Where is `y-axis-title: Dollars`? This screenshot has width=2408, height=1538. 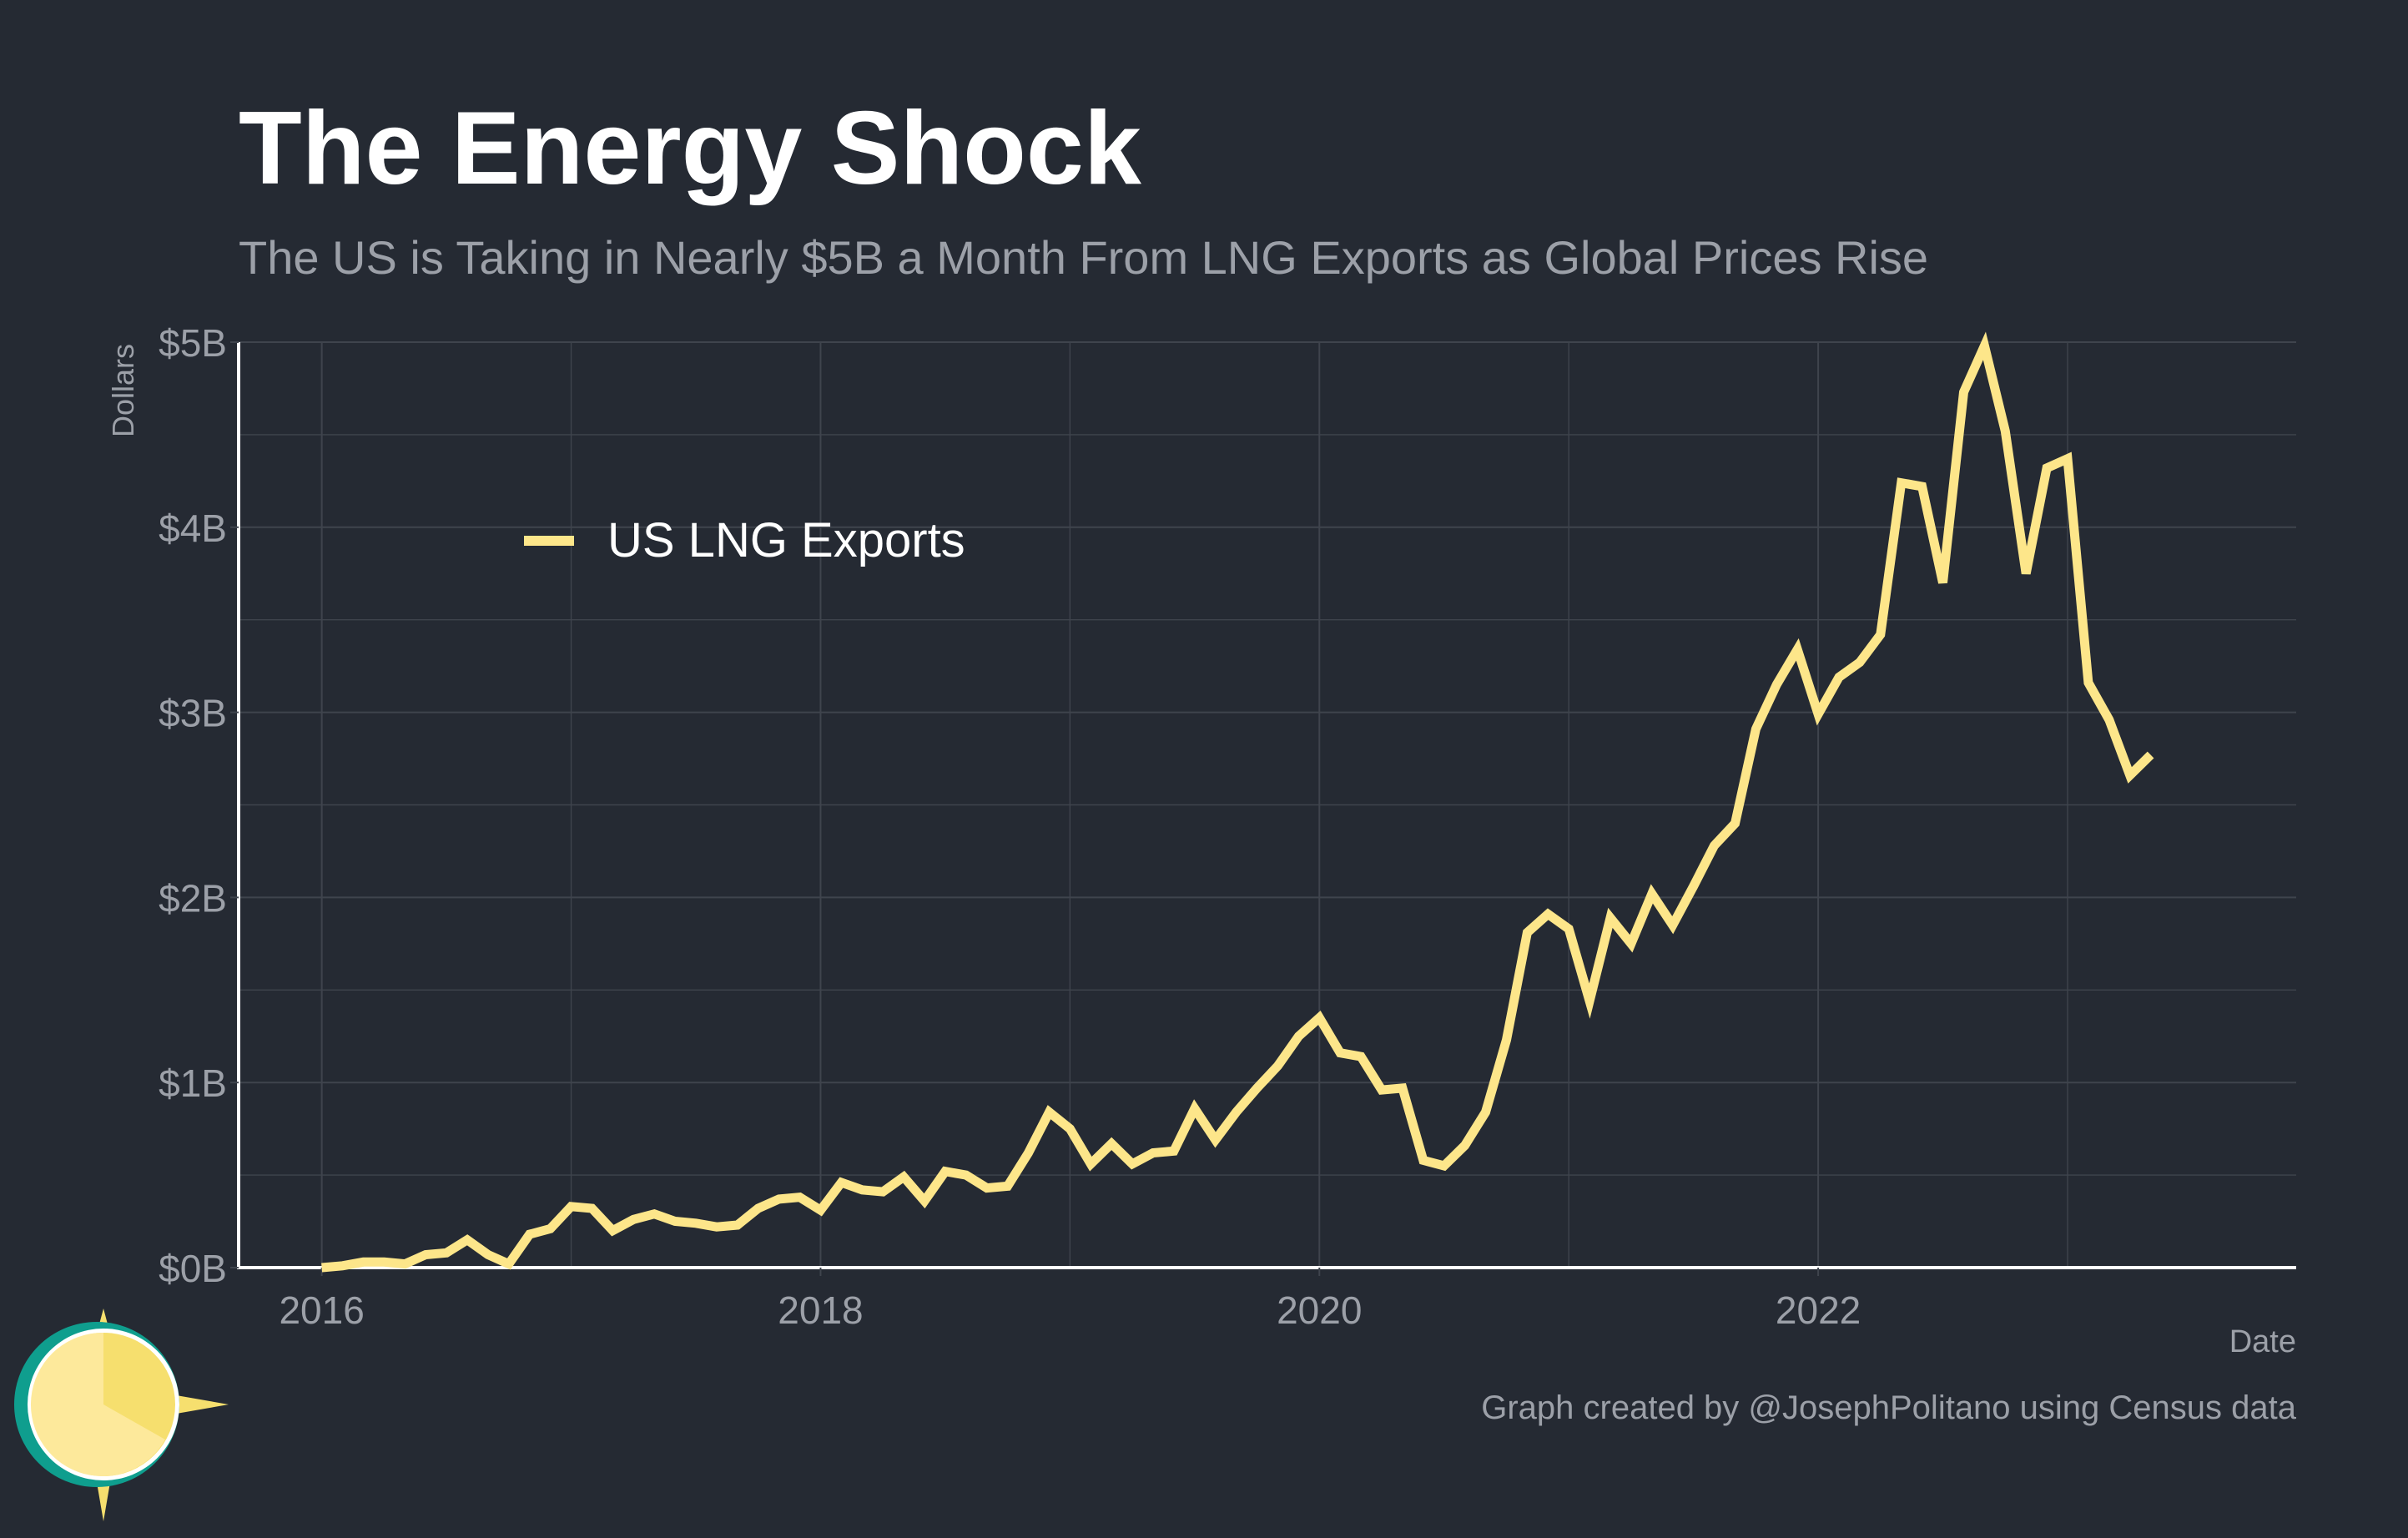
y-axis-title: Dollars is located at coordinates (123, 390).